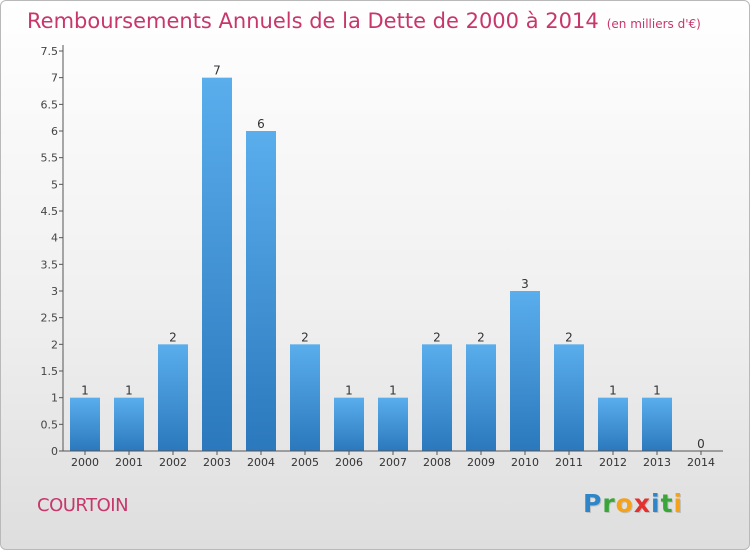  I want to click on data-label-2013: 1, so click(657, 391).